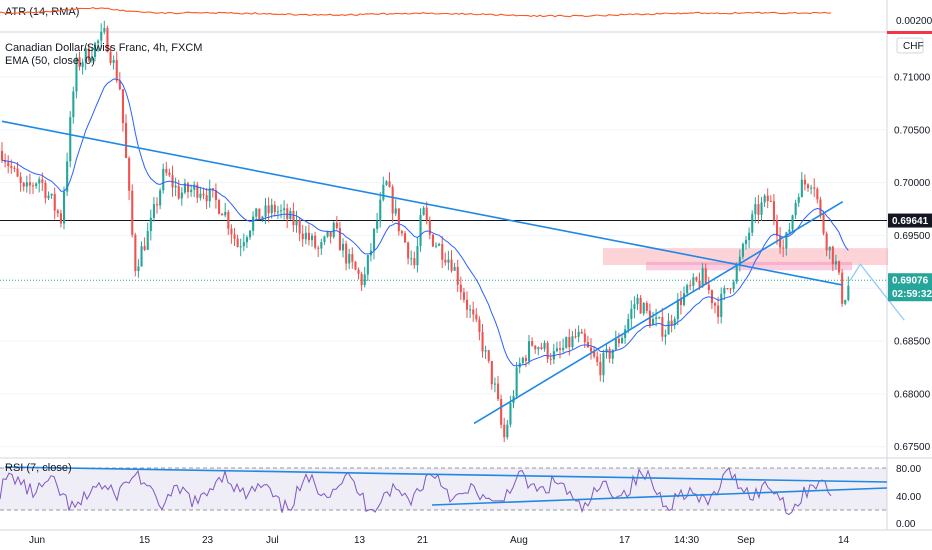 The height and width of the screenshot is (550, 932). Describe the element at coordinates (103, 48) in the screenshot. I see `symbol-title: Canadian Dollar/Swiss Franc, 4h, FXCM` at that location.